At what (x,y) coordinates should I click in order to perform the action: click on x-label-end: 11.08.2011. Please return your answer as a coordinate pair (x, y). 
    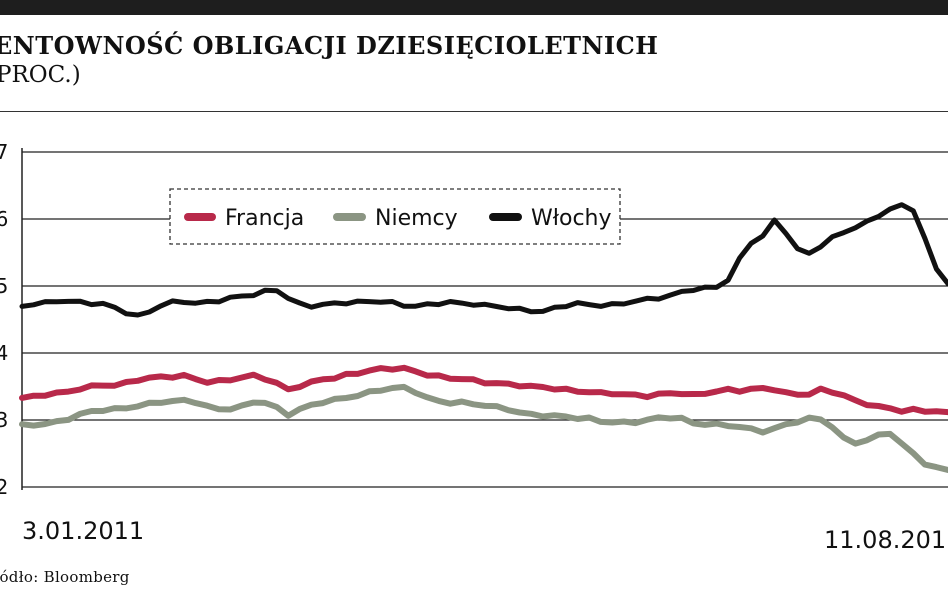
    Looking at the image, I should click on (886, 540).